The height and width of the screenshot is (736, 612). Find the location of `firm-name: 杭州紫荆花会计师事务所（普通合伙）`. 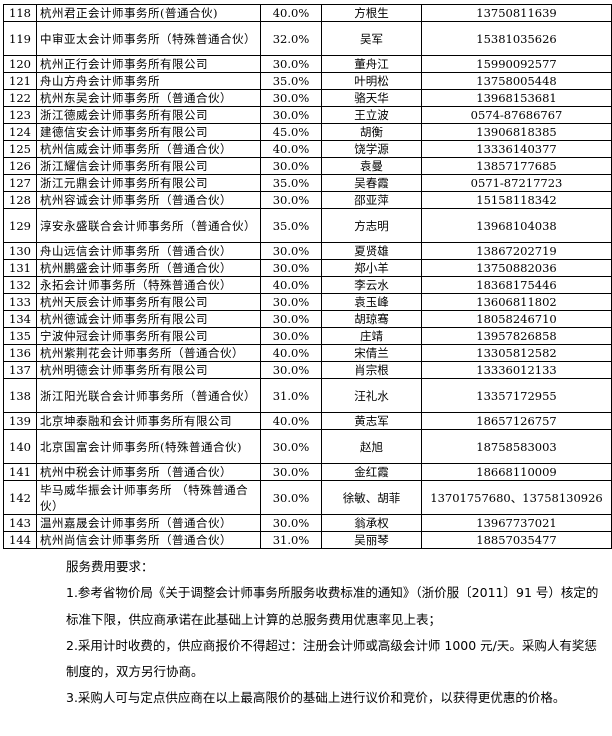

firm-name: 杭州紫荆花会计师事务所（普通合伙） is located at coordinates (148, 353).